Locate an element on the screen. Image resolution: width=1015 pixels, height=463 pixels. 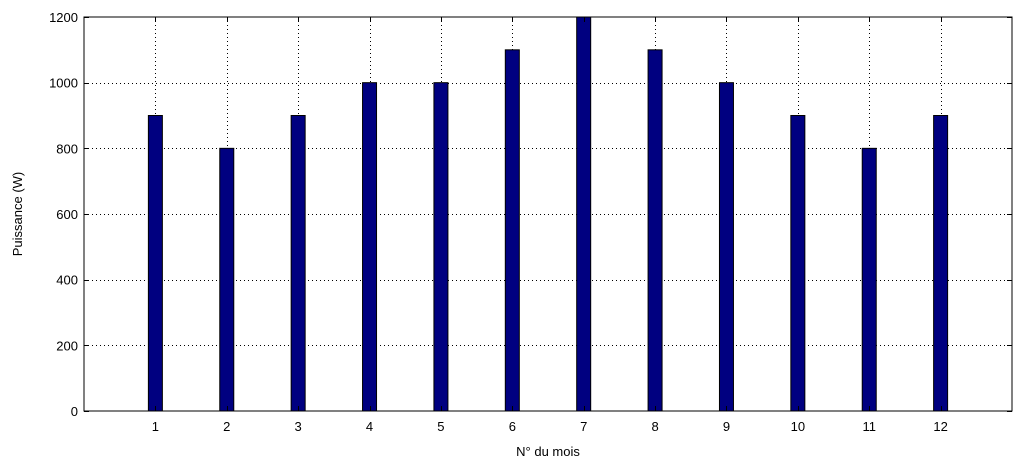
x-tick-label: 10 is located at coordinates (798, 426).